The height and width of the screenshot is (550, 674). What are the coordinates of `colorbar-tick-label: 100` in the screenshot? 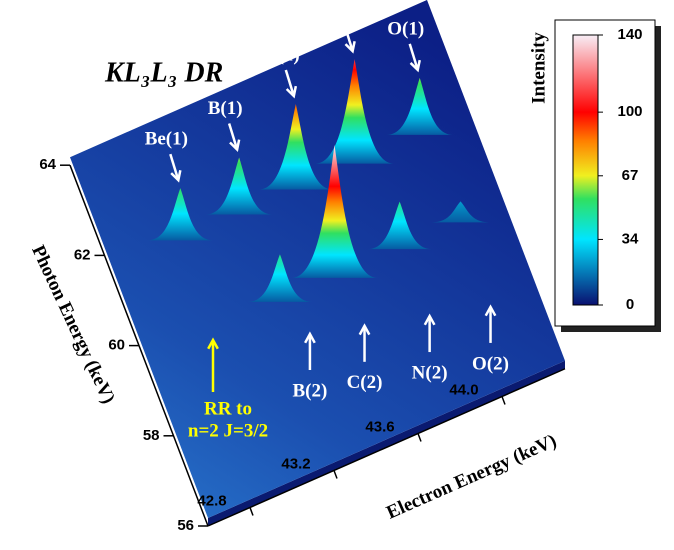 It's located at (629, 111).